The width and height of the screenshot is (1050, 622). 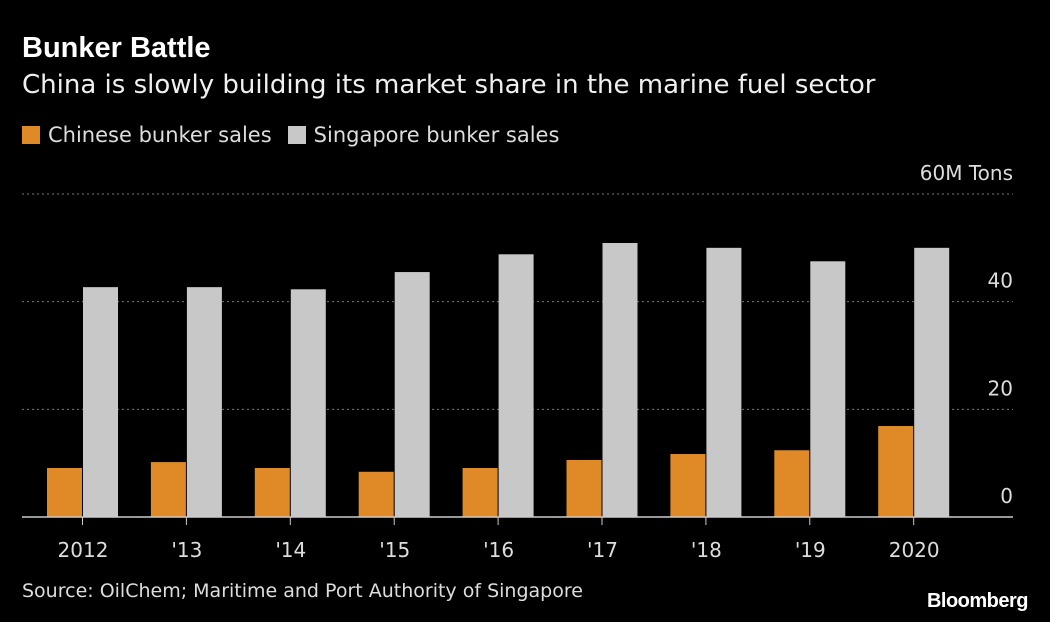 What do you see at coordinates (160, 135) in the screenshot?
I see `legend-label-chinese: Chinese bunker sales` at bounding box center [160, 135].